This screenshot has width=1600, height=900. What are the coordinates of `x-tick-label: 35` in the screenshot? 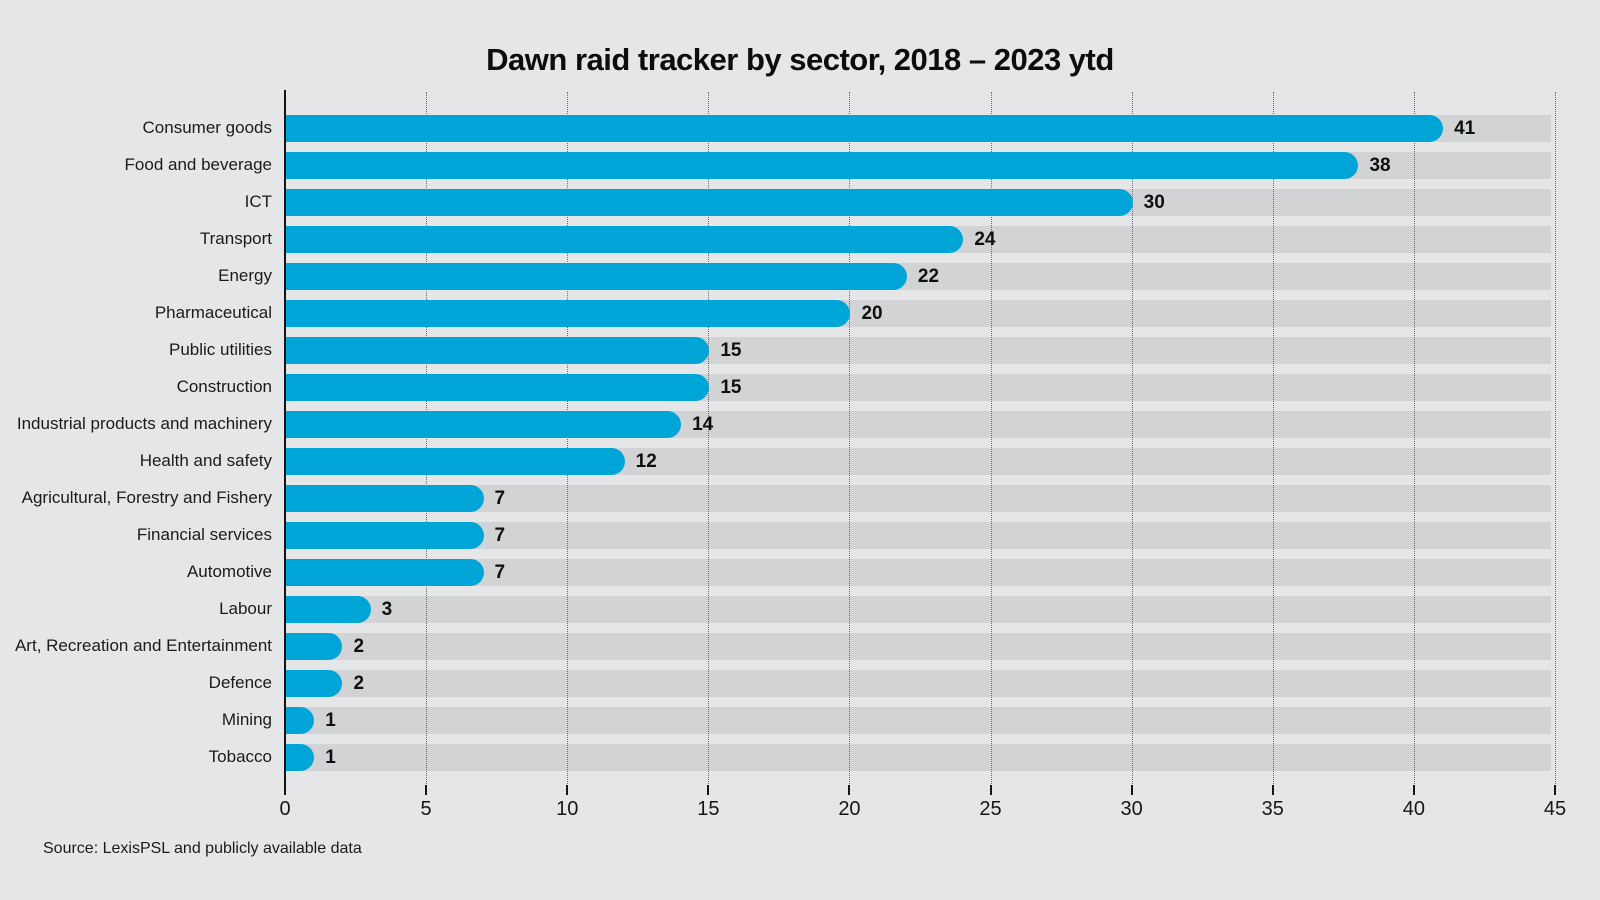 It's located at (1272, 809).